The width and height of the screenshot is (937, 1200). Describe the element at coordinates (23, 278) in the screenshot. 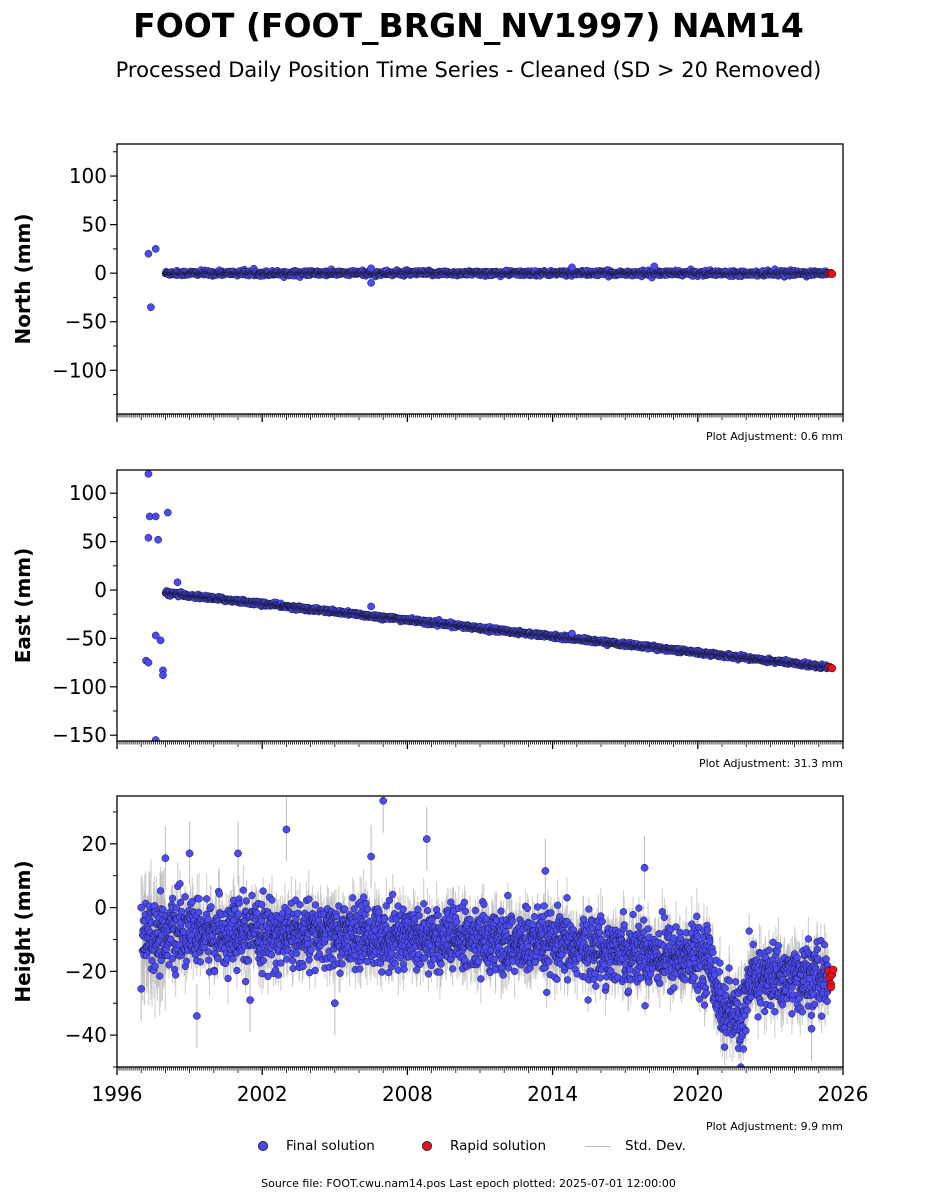

I see `y-axis-label-north: North (mm)` at that location.